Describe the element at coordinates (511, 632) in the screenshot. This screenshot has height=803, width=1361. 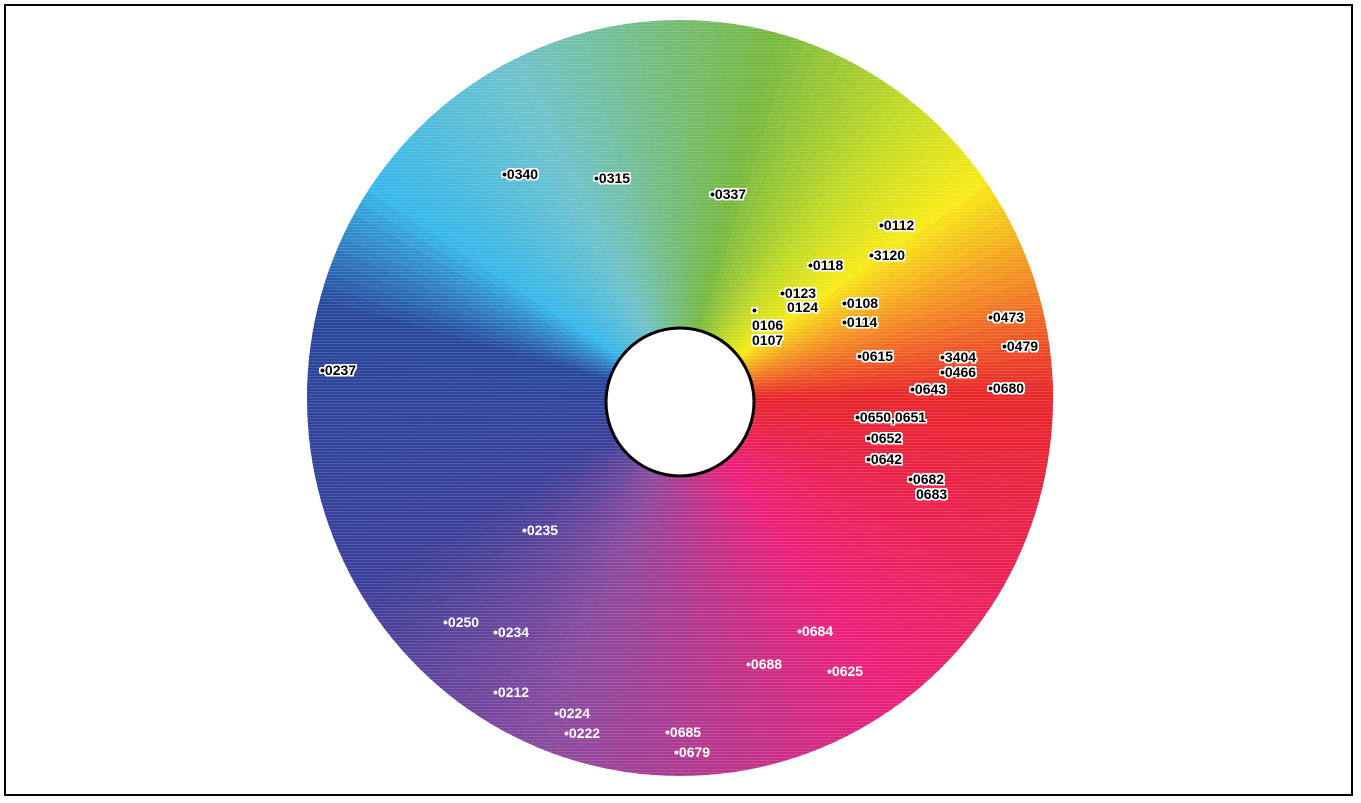
I see `label-0234: •0234` at that location.